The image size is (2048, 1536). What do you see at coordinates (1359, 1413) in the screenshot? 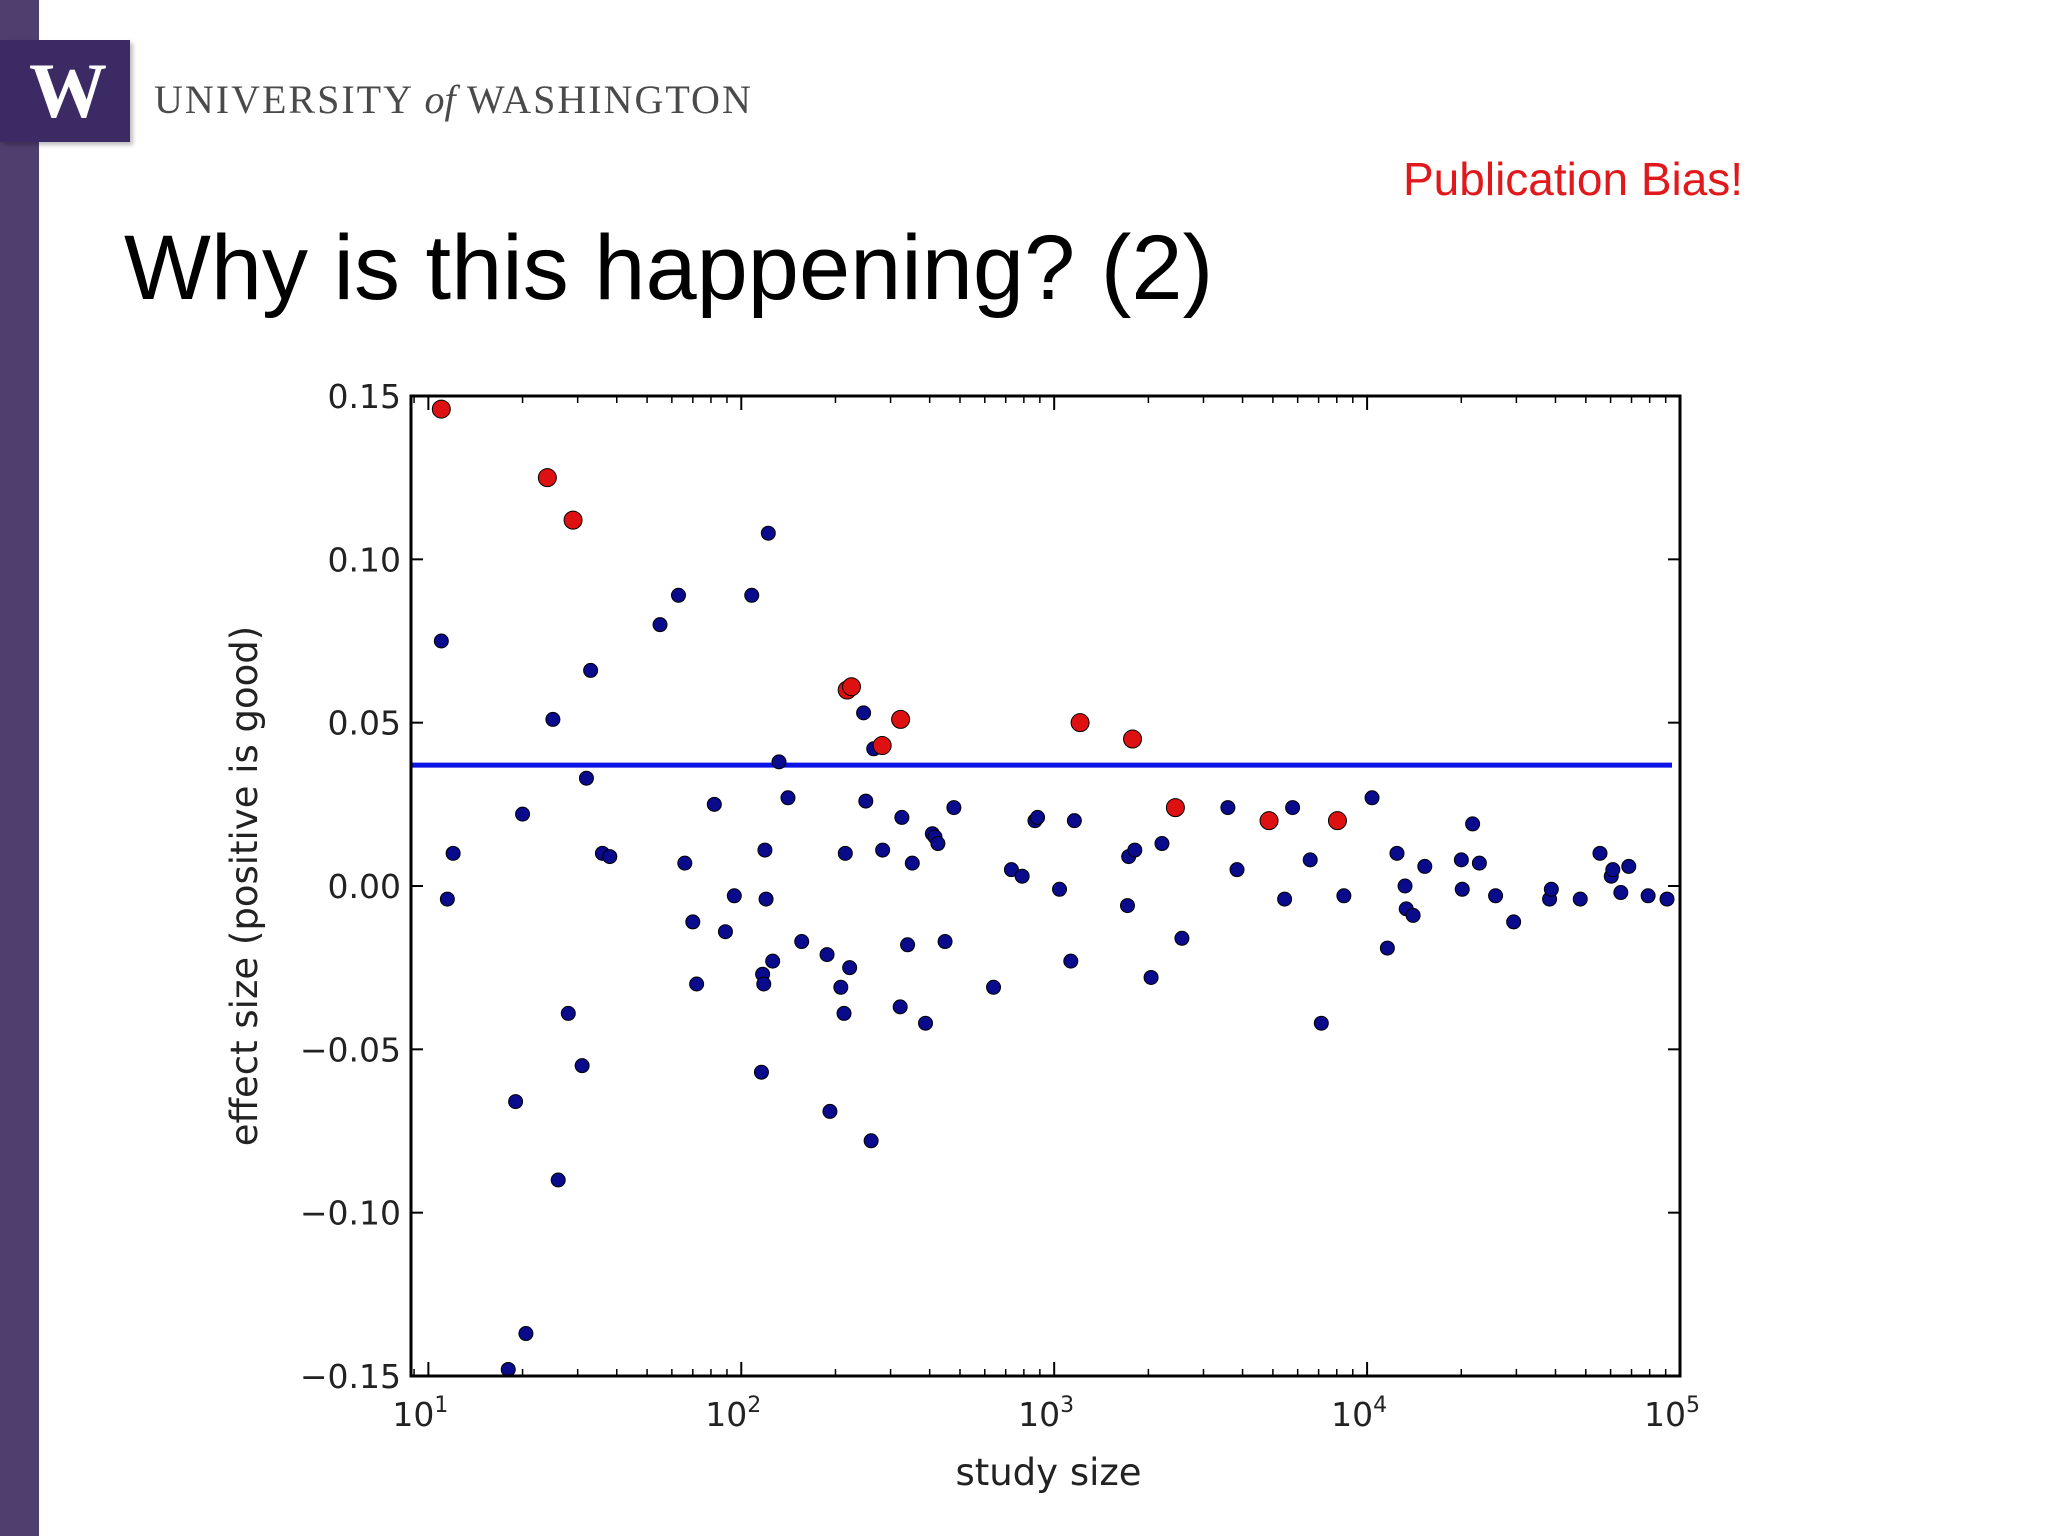
I see `x-tick-label: 10⁴` at bounding box center [1359, 1413].